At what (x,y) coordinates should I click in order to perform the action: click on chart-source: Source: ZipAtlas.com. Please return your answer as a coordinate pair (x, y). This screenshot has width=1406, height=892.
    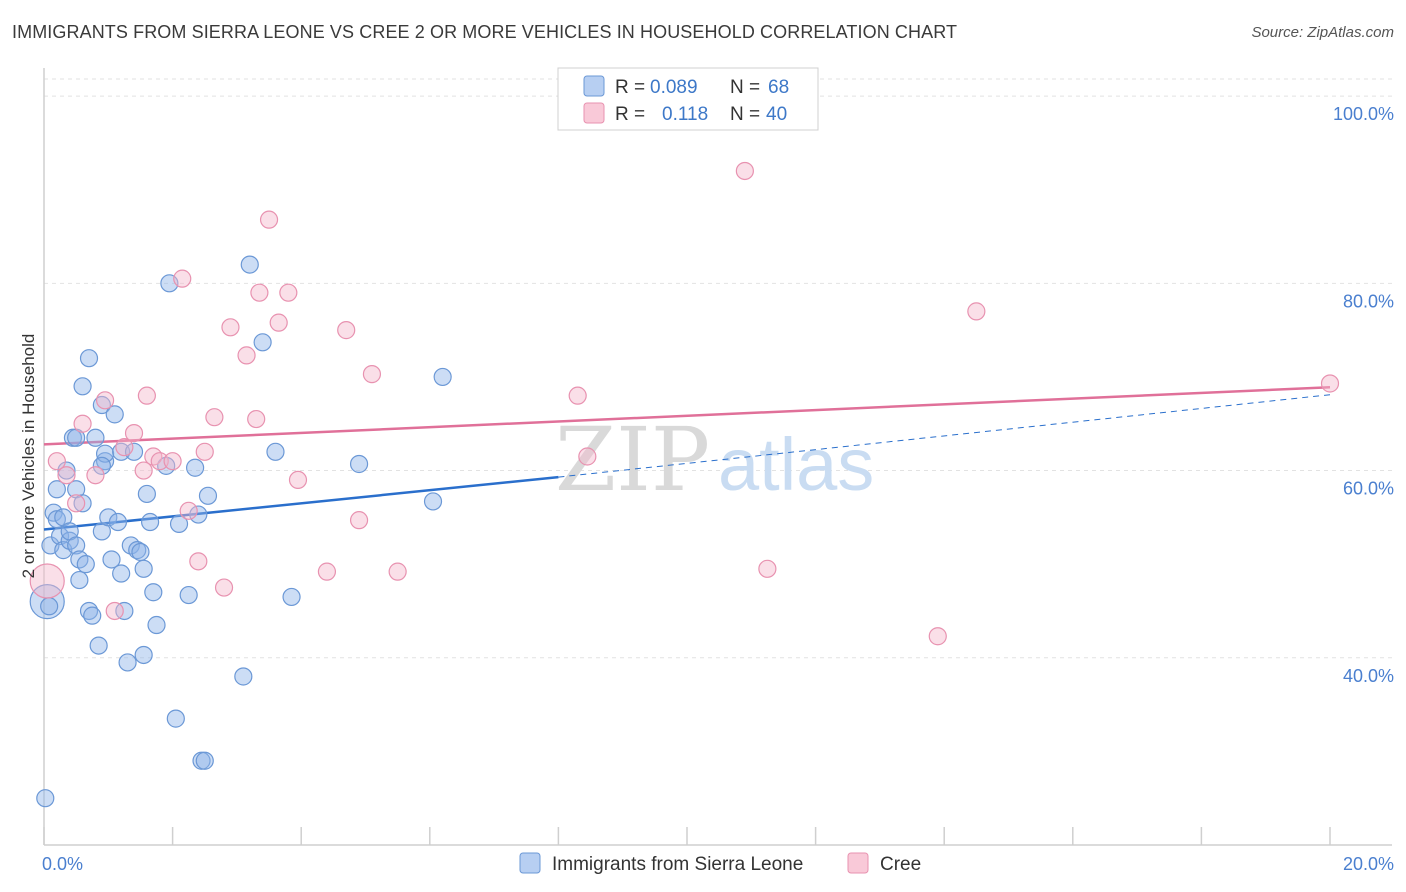
    Looking at the image, I should click on (1322, 32).